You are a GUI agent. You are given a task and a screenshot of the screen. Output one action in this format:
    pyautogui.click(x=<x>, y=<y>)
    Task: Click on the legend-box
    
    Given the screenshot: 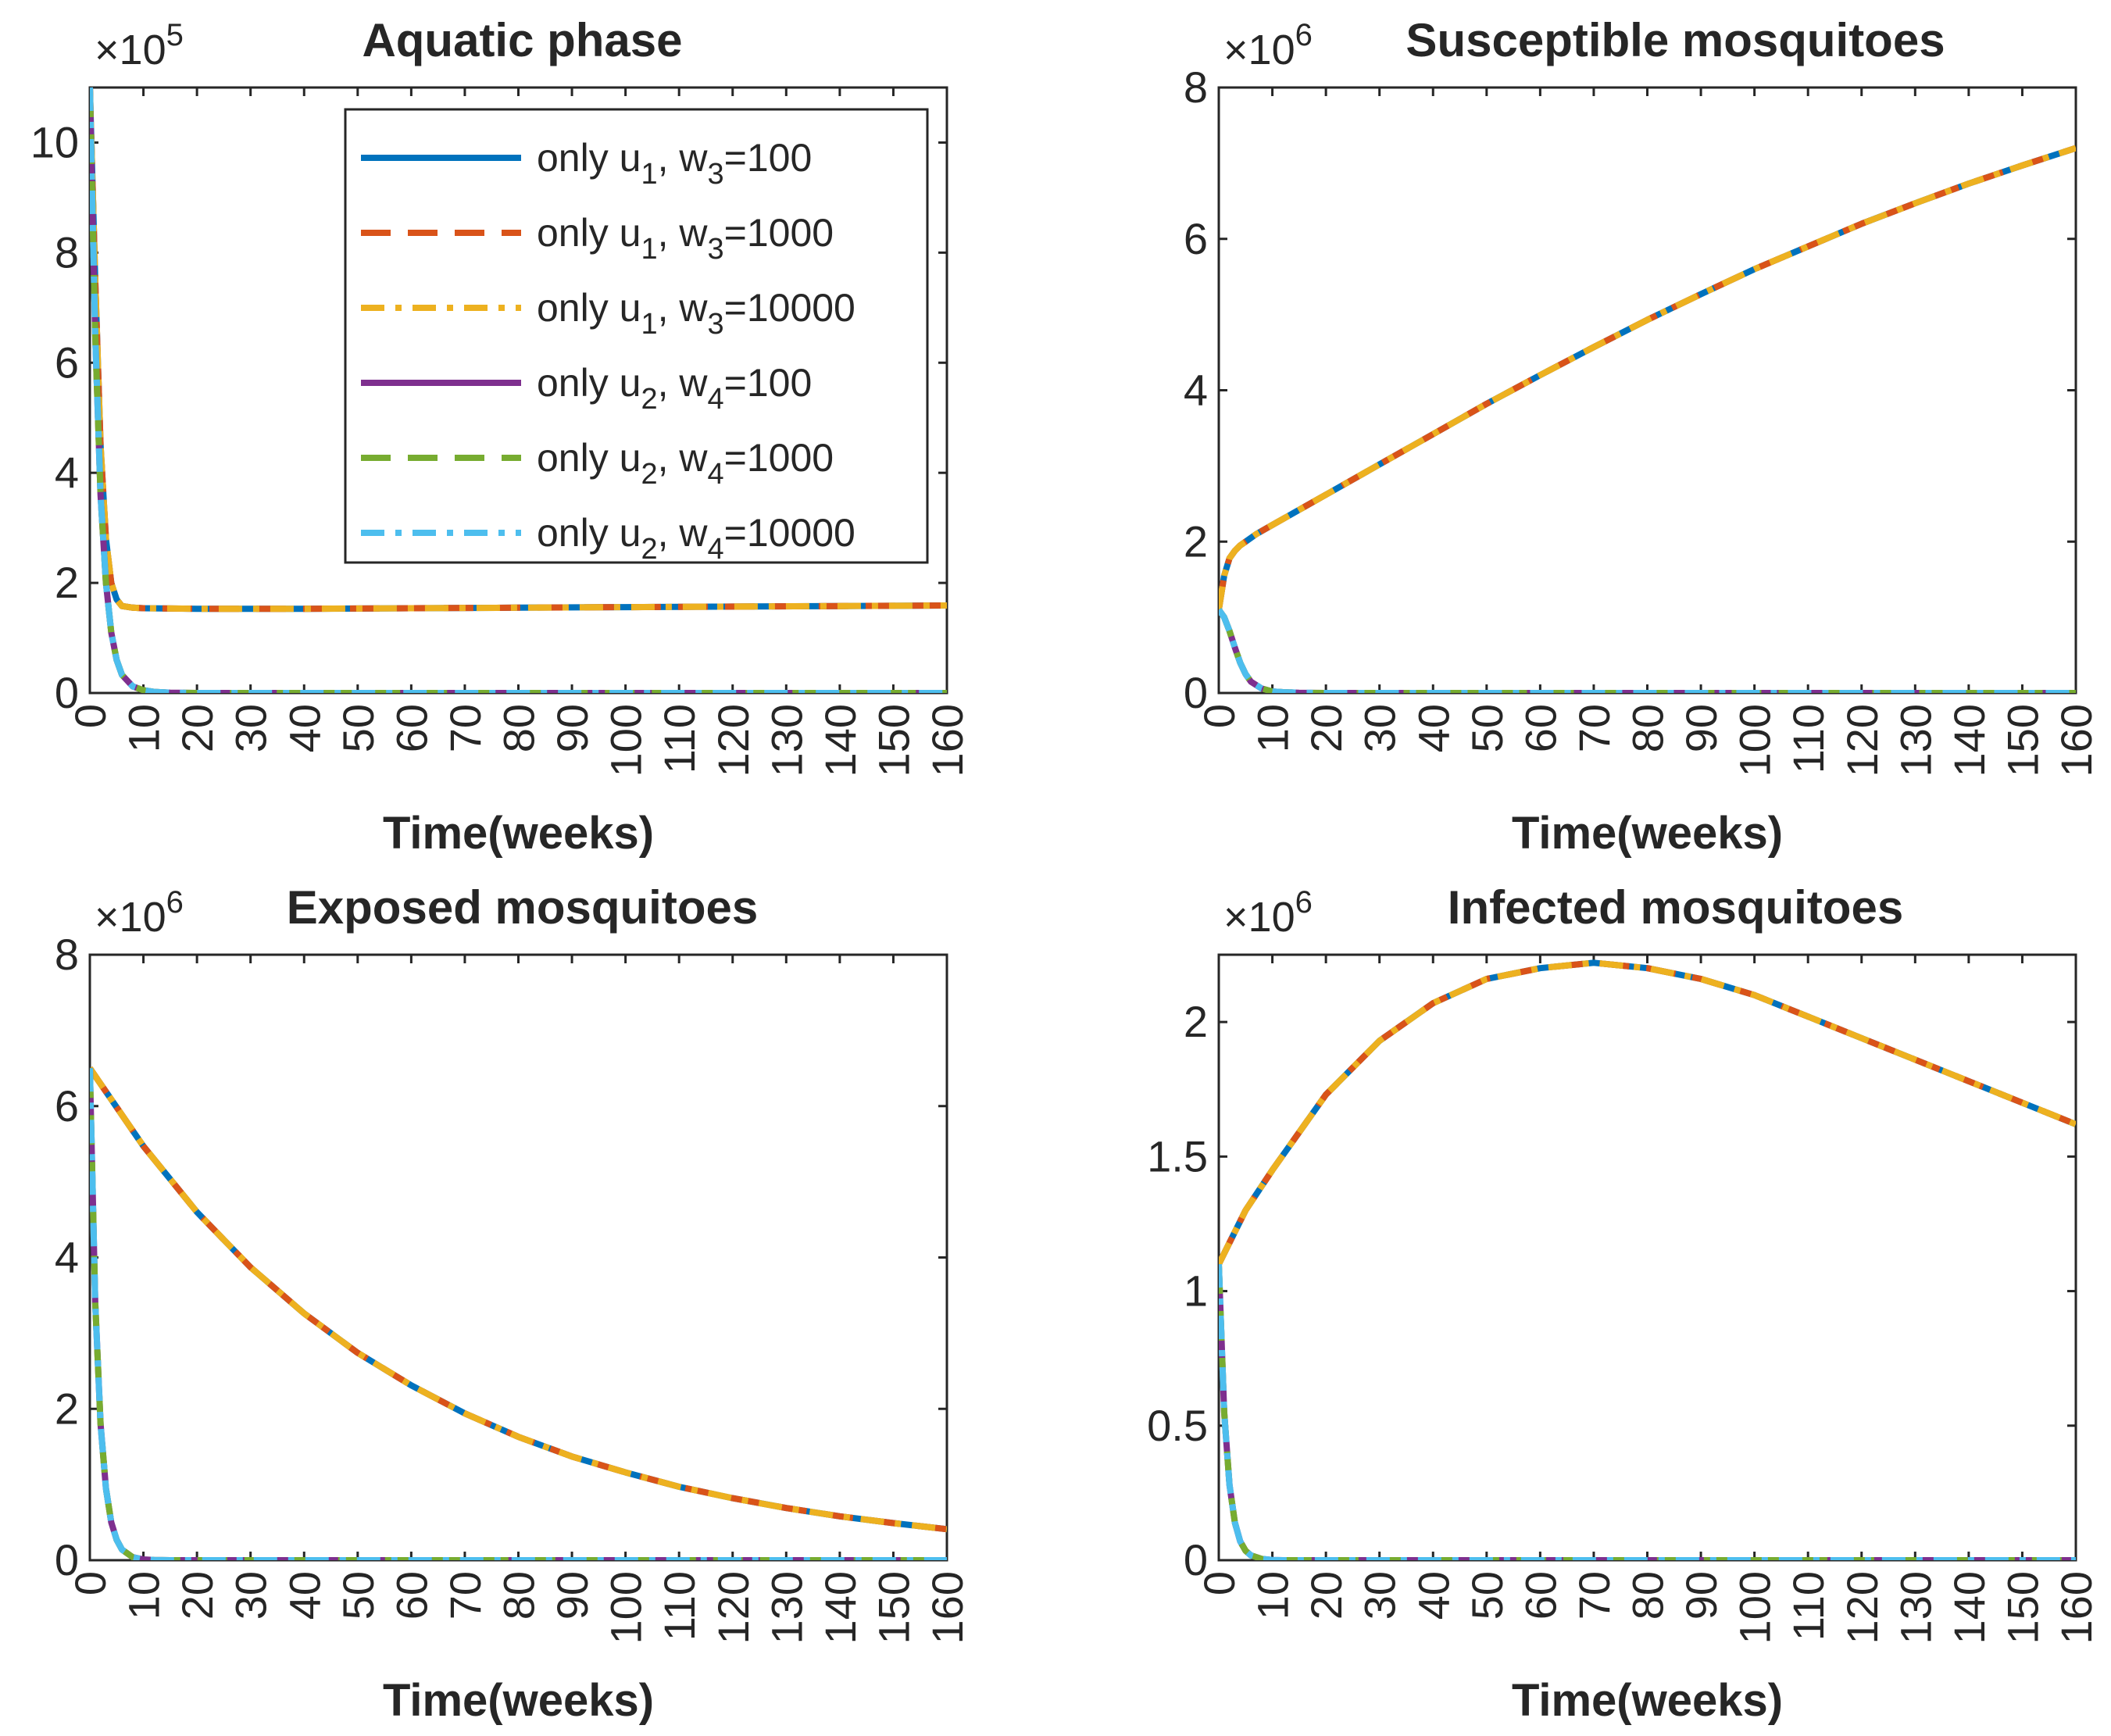 What is the action you would take?
    pyautogui.click(x=637, y=336)
    